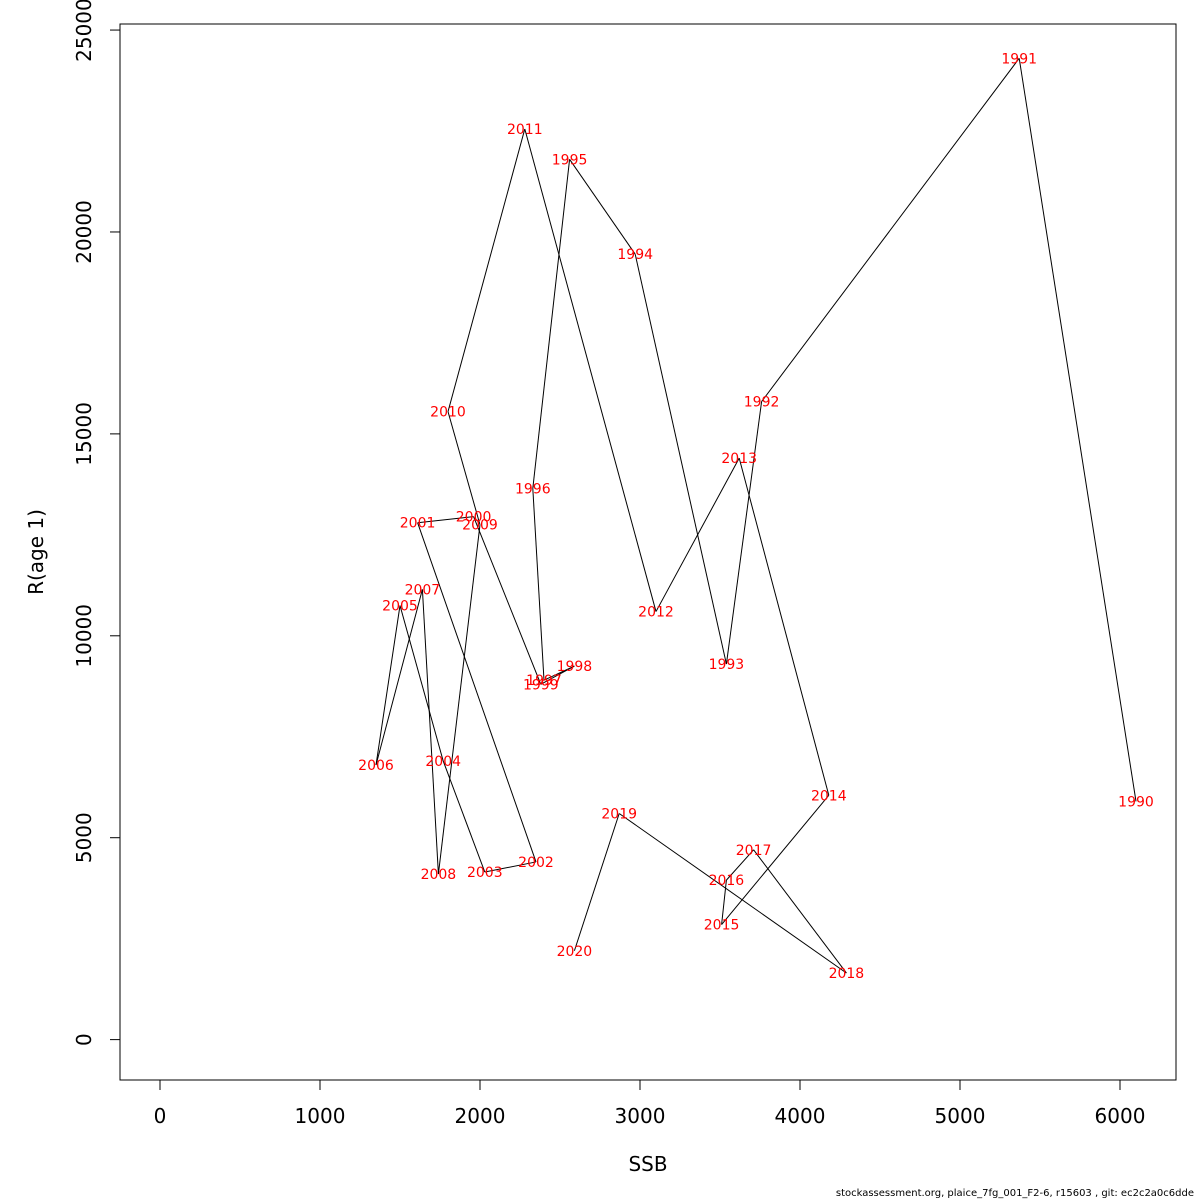 The height and width of the screenshot is (1200, 1200). I want to click on x-tick-label: 0, so click(160, 1116).